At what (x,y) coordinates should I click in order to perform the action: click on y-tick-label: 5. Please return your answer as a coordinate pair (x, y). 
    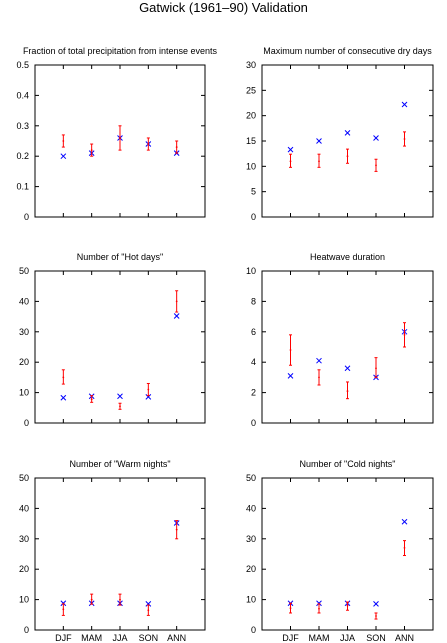
    Looking at the image, I should click on (253, 192).